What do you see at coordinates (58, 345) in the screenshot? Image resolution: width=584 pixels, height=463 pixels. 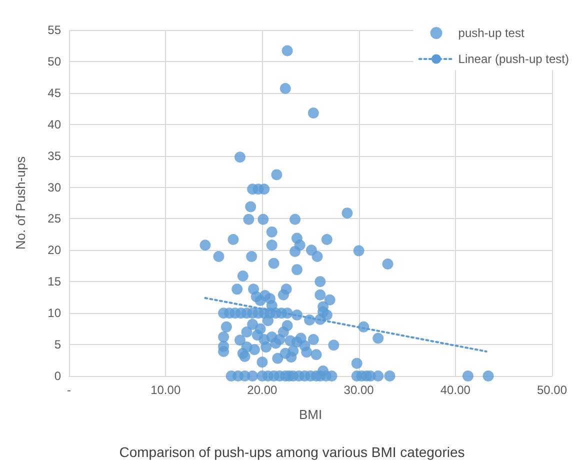 I see `y-tick-label: 5` at bounding box center [58, 345].